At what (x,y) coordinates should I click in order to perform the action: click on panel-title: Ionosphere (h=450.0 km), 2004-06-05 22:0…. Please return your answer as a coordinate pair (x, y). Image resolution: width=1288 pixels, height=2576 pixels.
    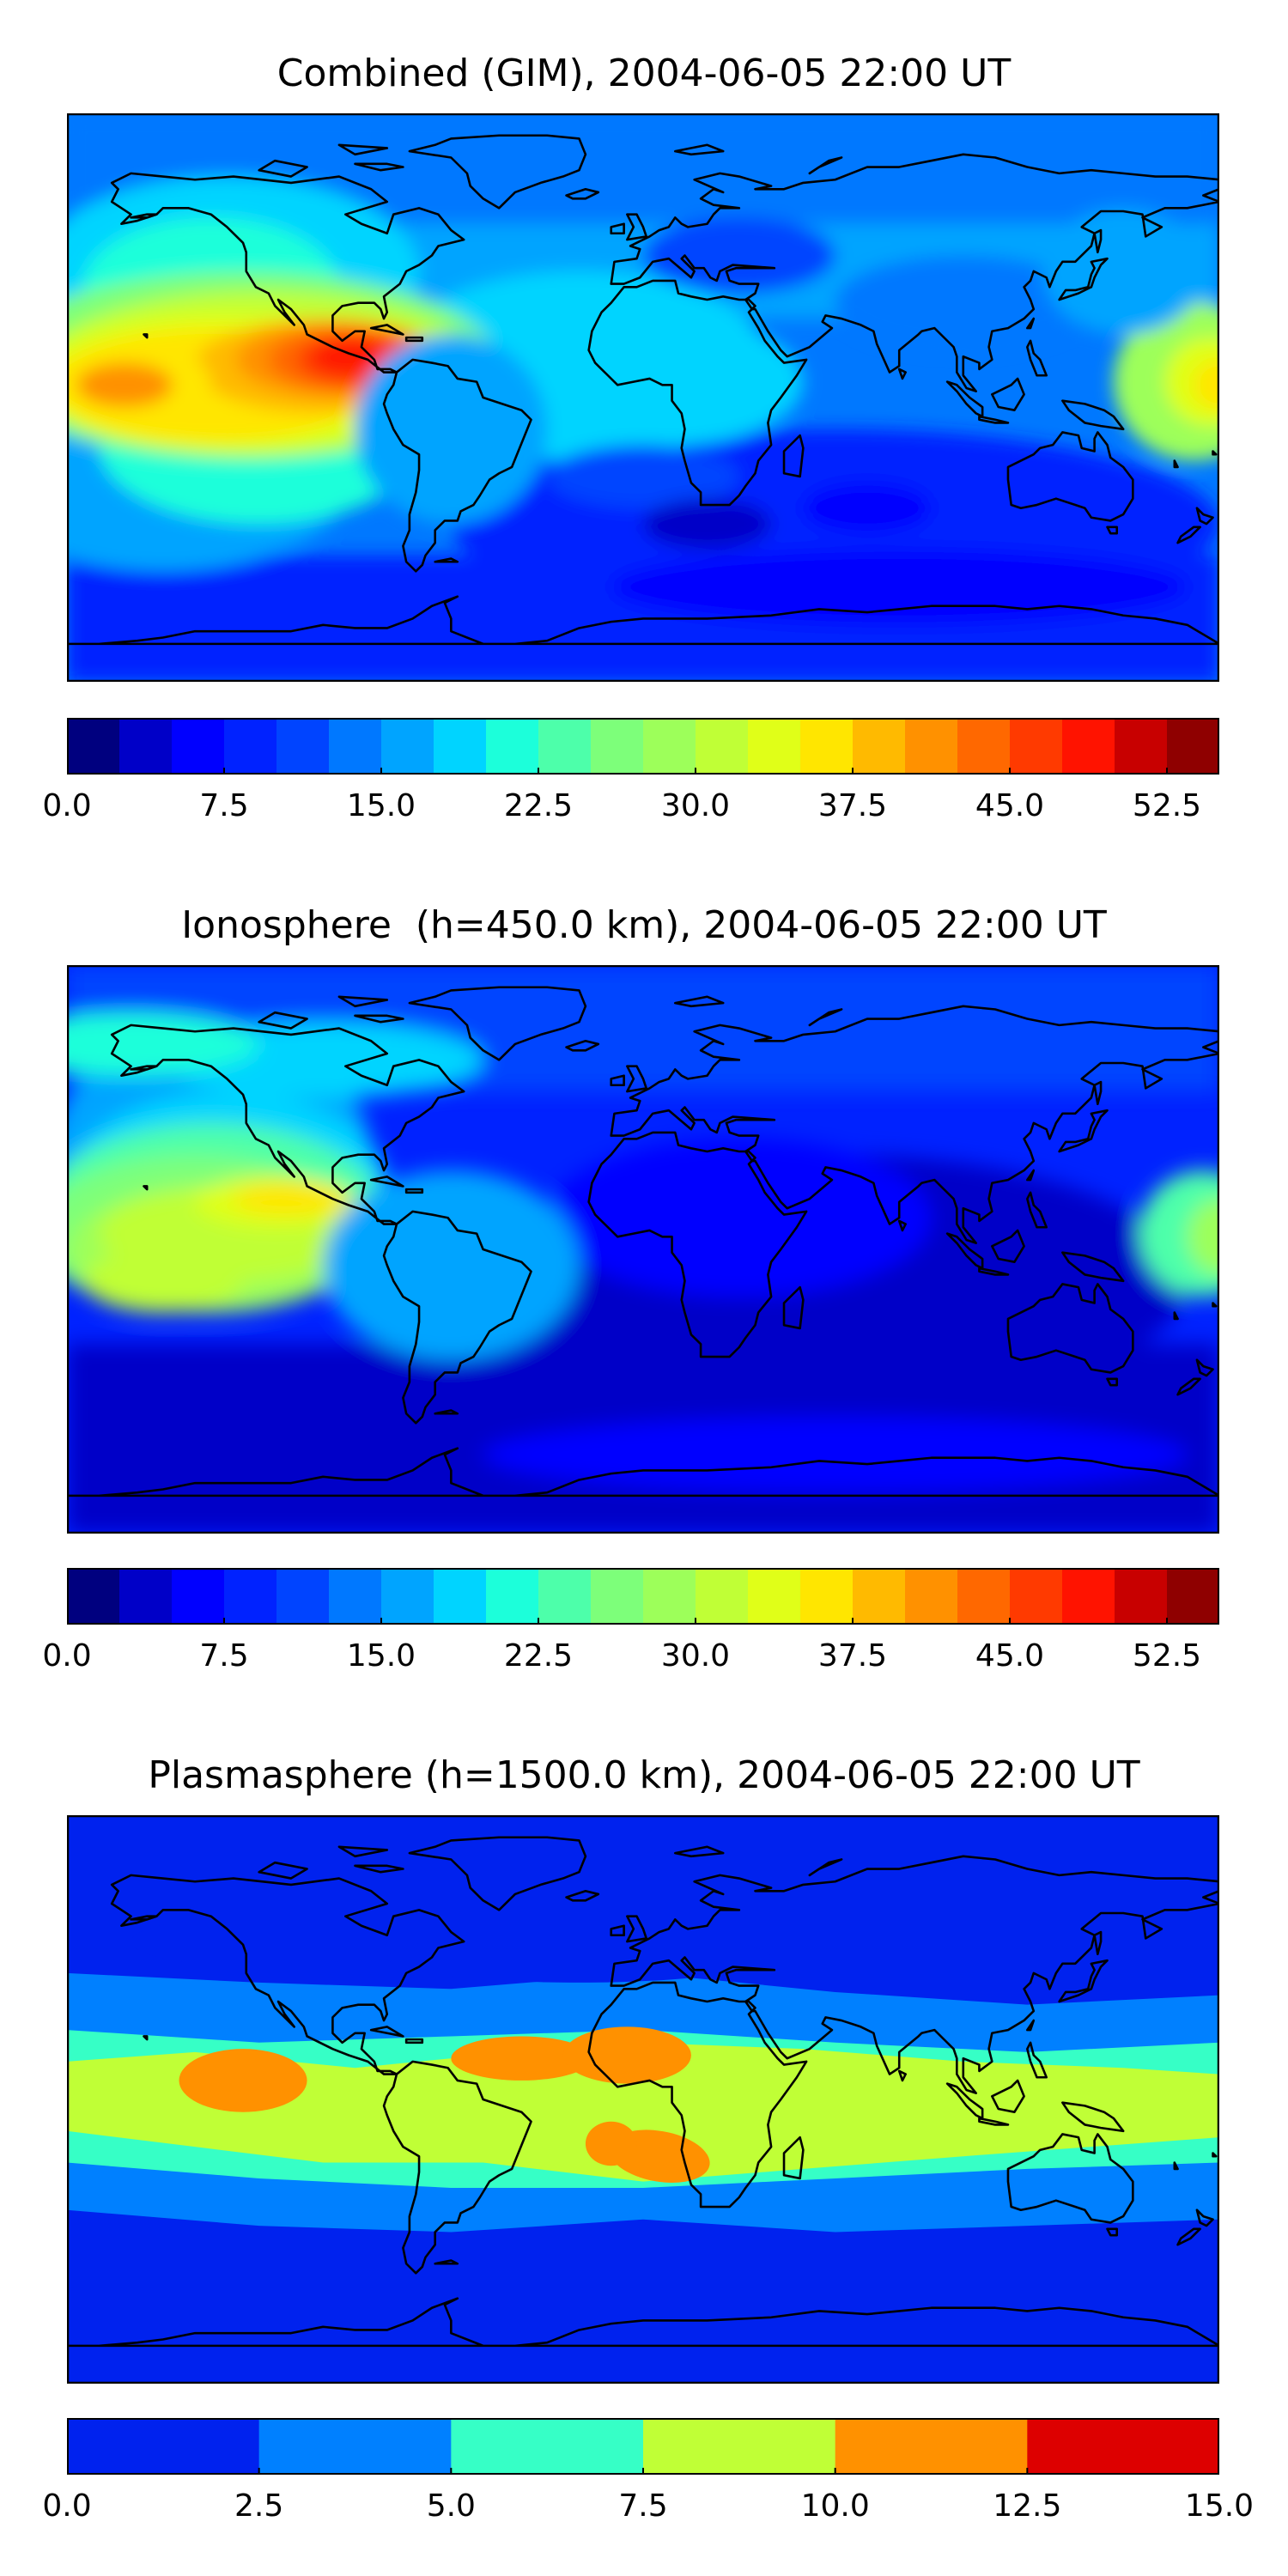
    Looking at the image, I should click on (644, 925).